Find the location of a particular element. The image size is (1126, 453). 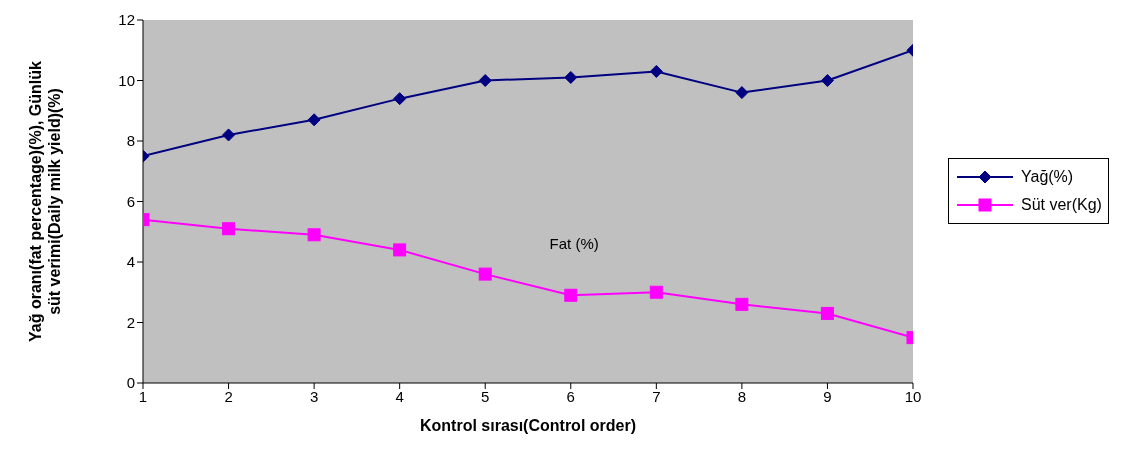

x-tick-label: 4 is located at coordinates (399, 396).